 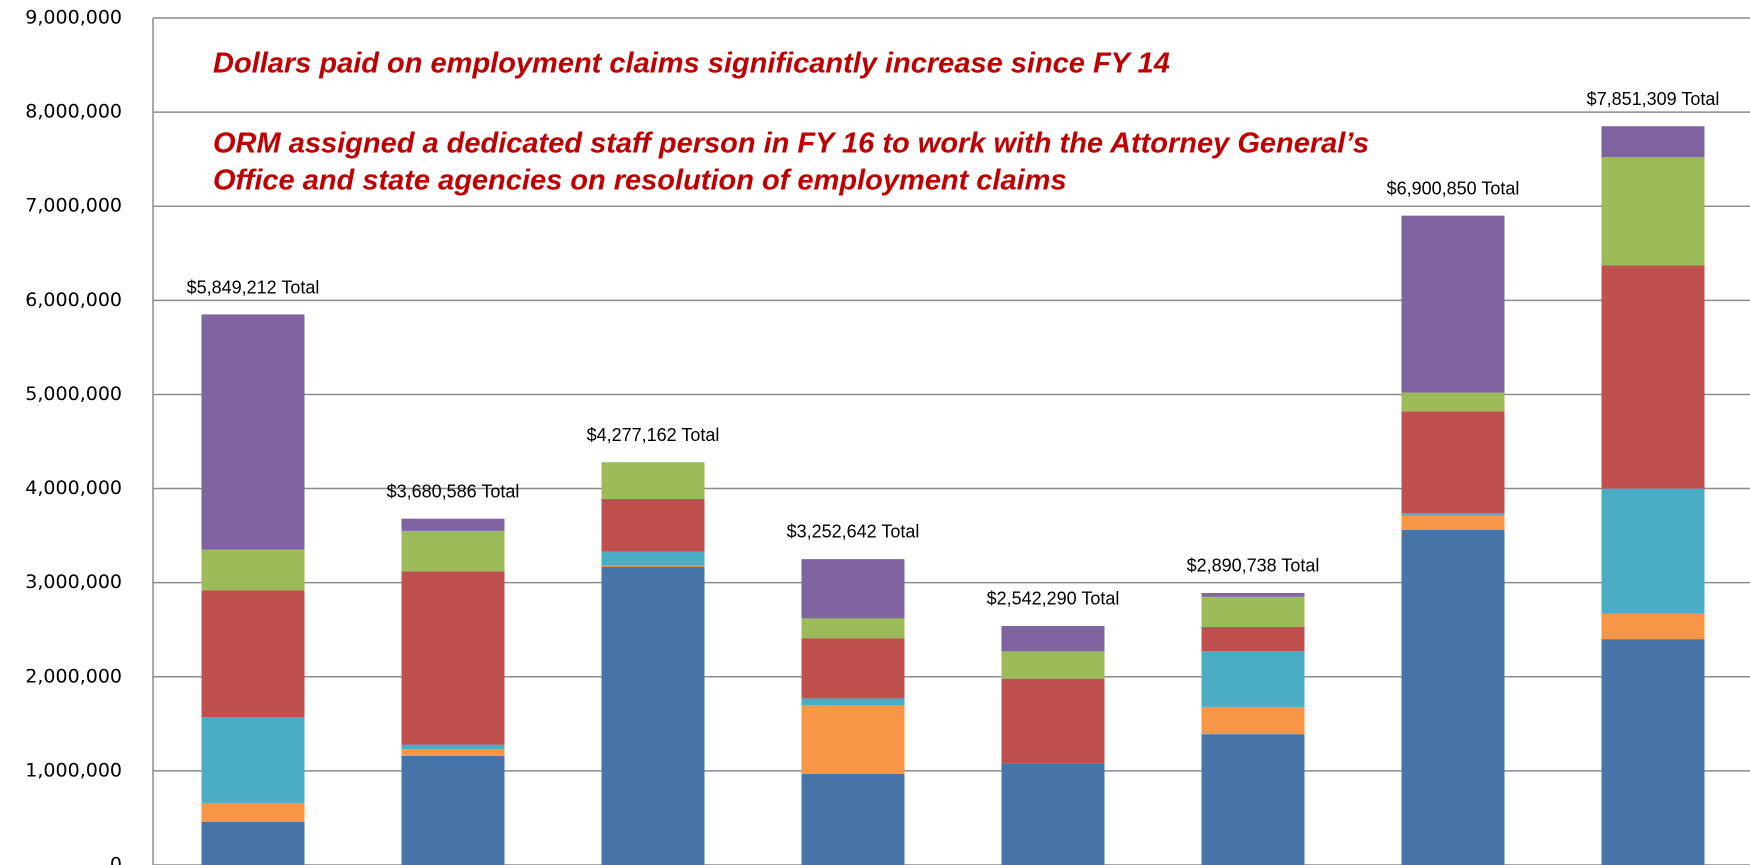 I want to click on y-tick-label: 8,000,000, so click(x=73, y=112).